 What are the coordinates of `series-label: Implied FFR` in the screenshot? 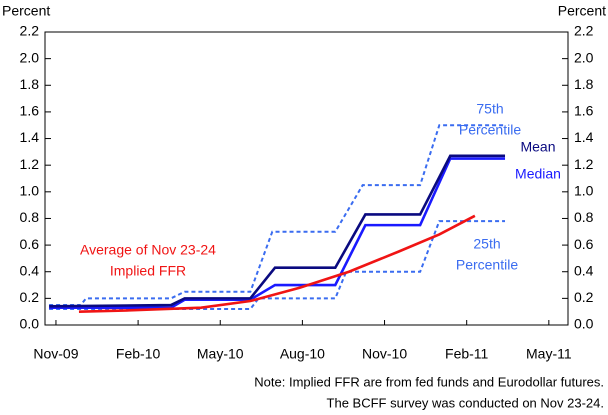 It's located at (148, 271).